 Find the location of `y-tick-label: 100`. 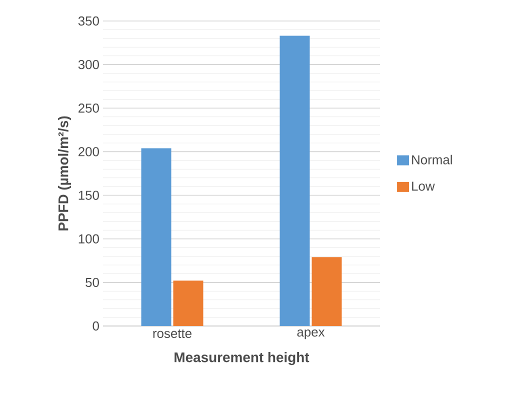

y-tick-label: 100 is located at coordinates (88, 239).